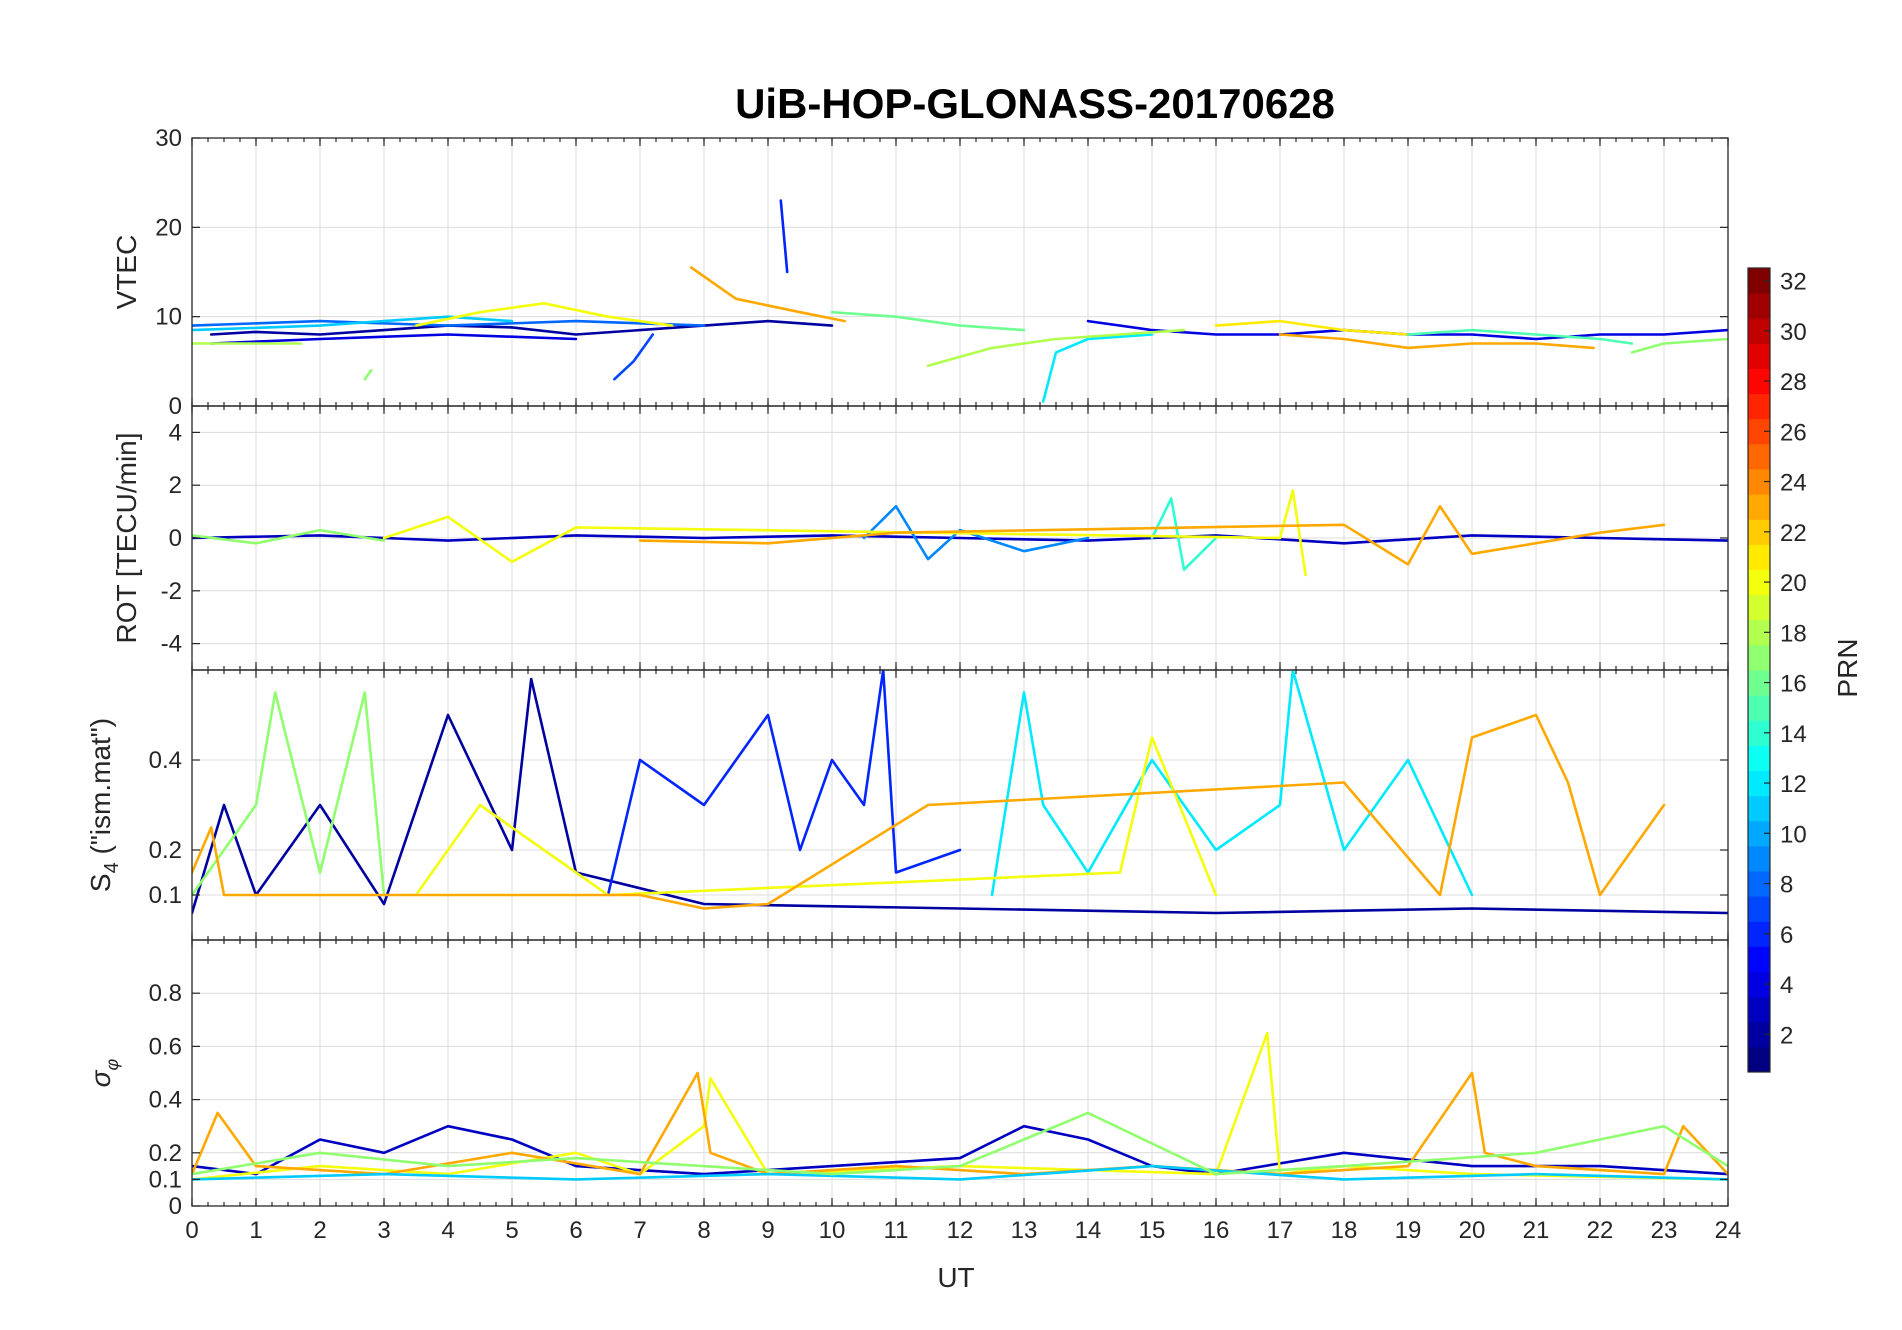 The height and width of the screenshot is (1330, 1902). Describe the element at coordinates (1035, 103) in the screenshot. I see `figure-title: UiB-HOP-GLONASS-20170628` at that location.